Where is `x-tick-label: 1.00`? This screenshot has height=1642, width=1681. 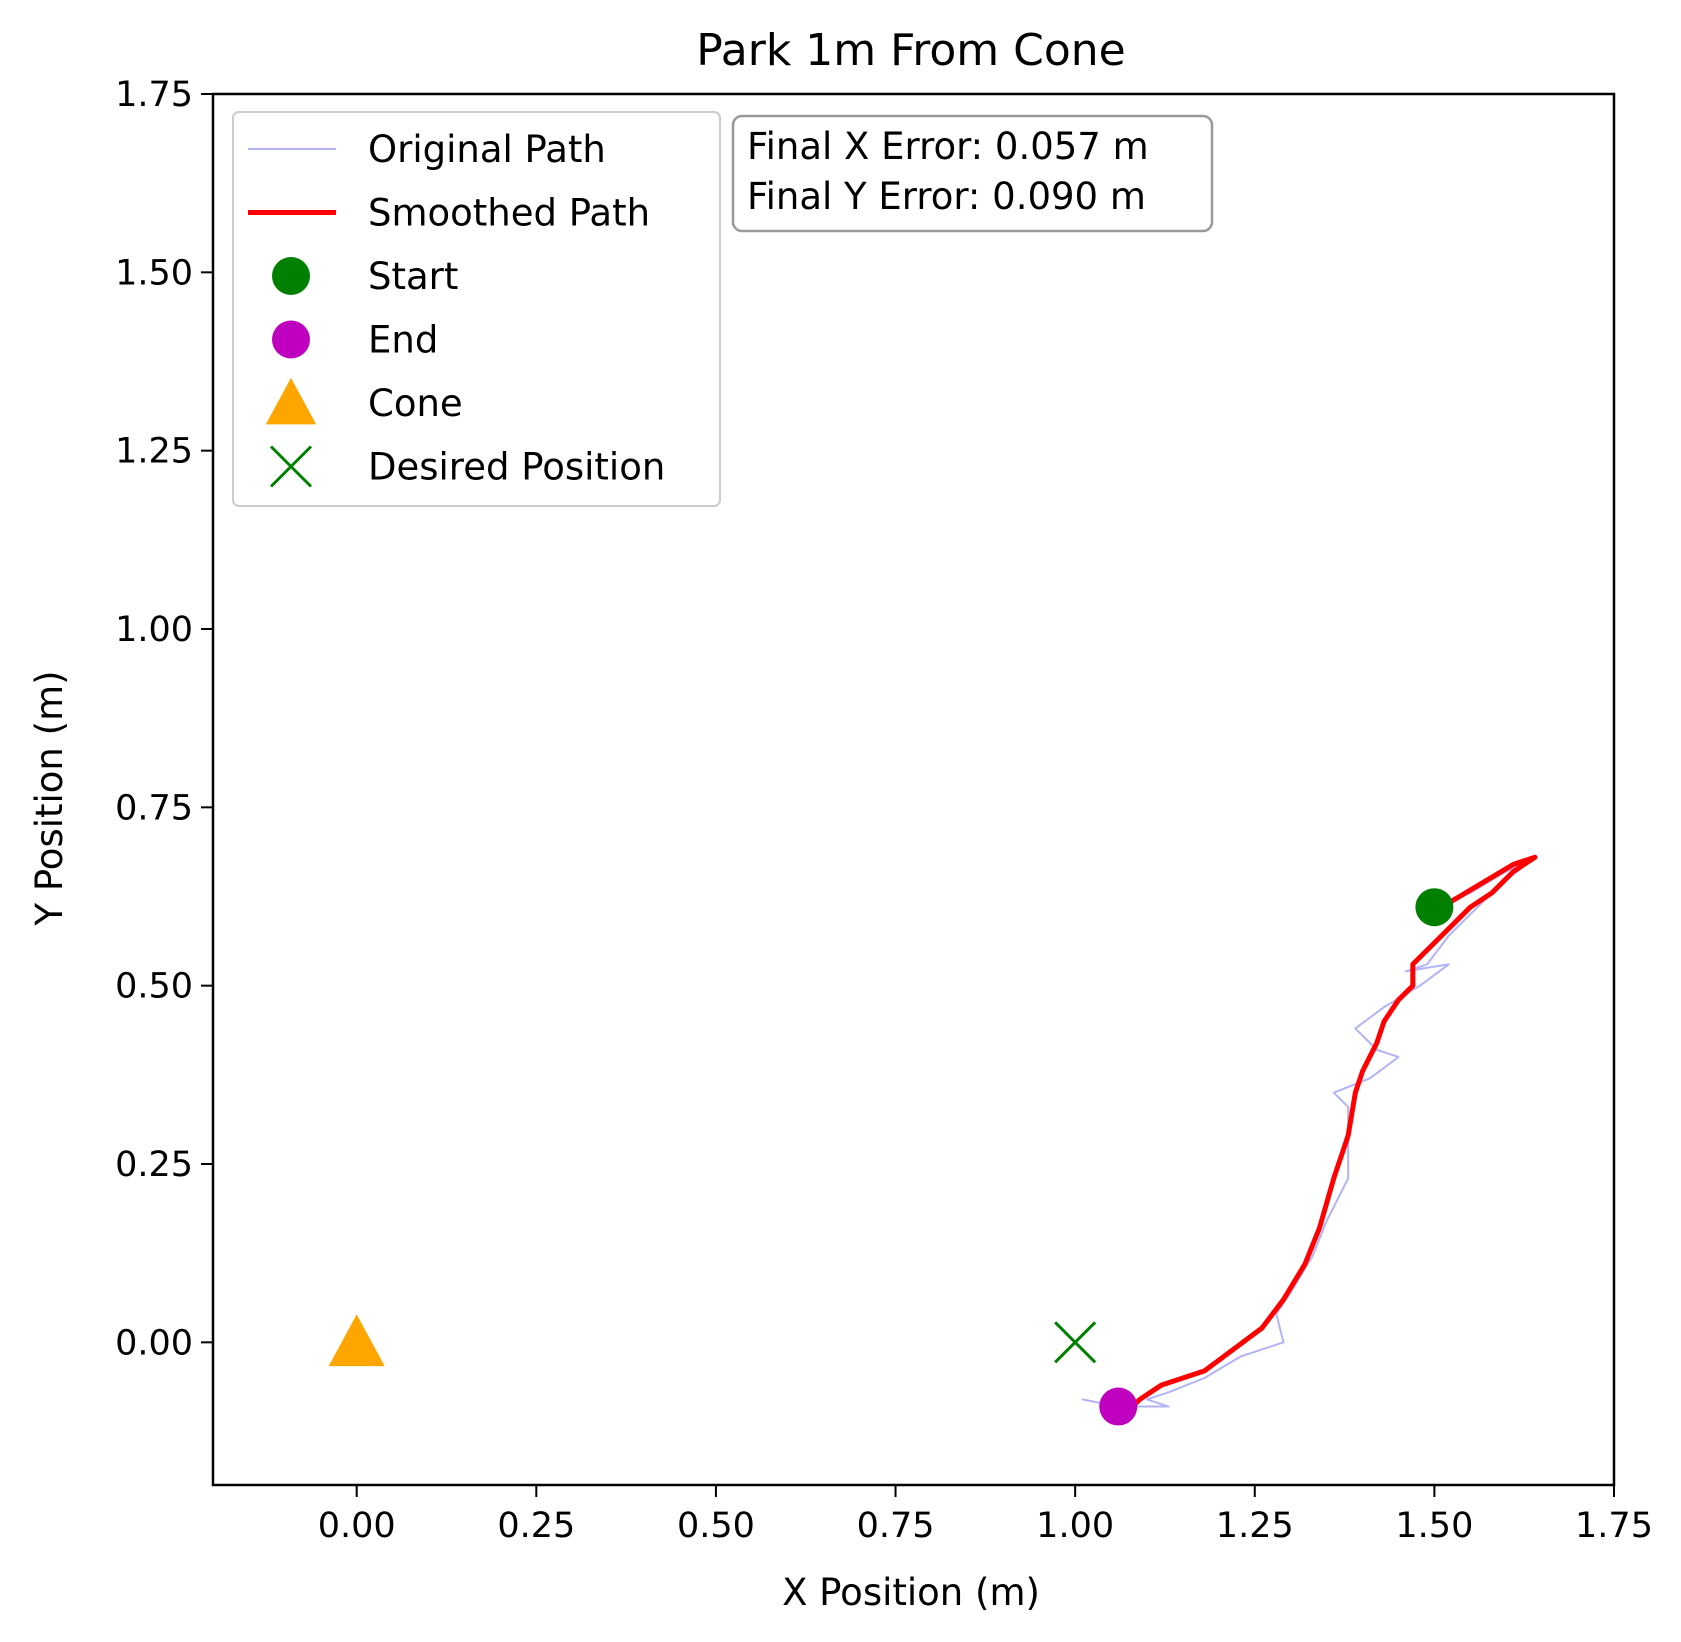 x-tick-label: 1.00 is located at coordinates (1075, 1526).